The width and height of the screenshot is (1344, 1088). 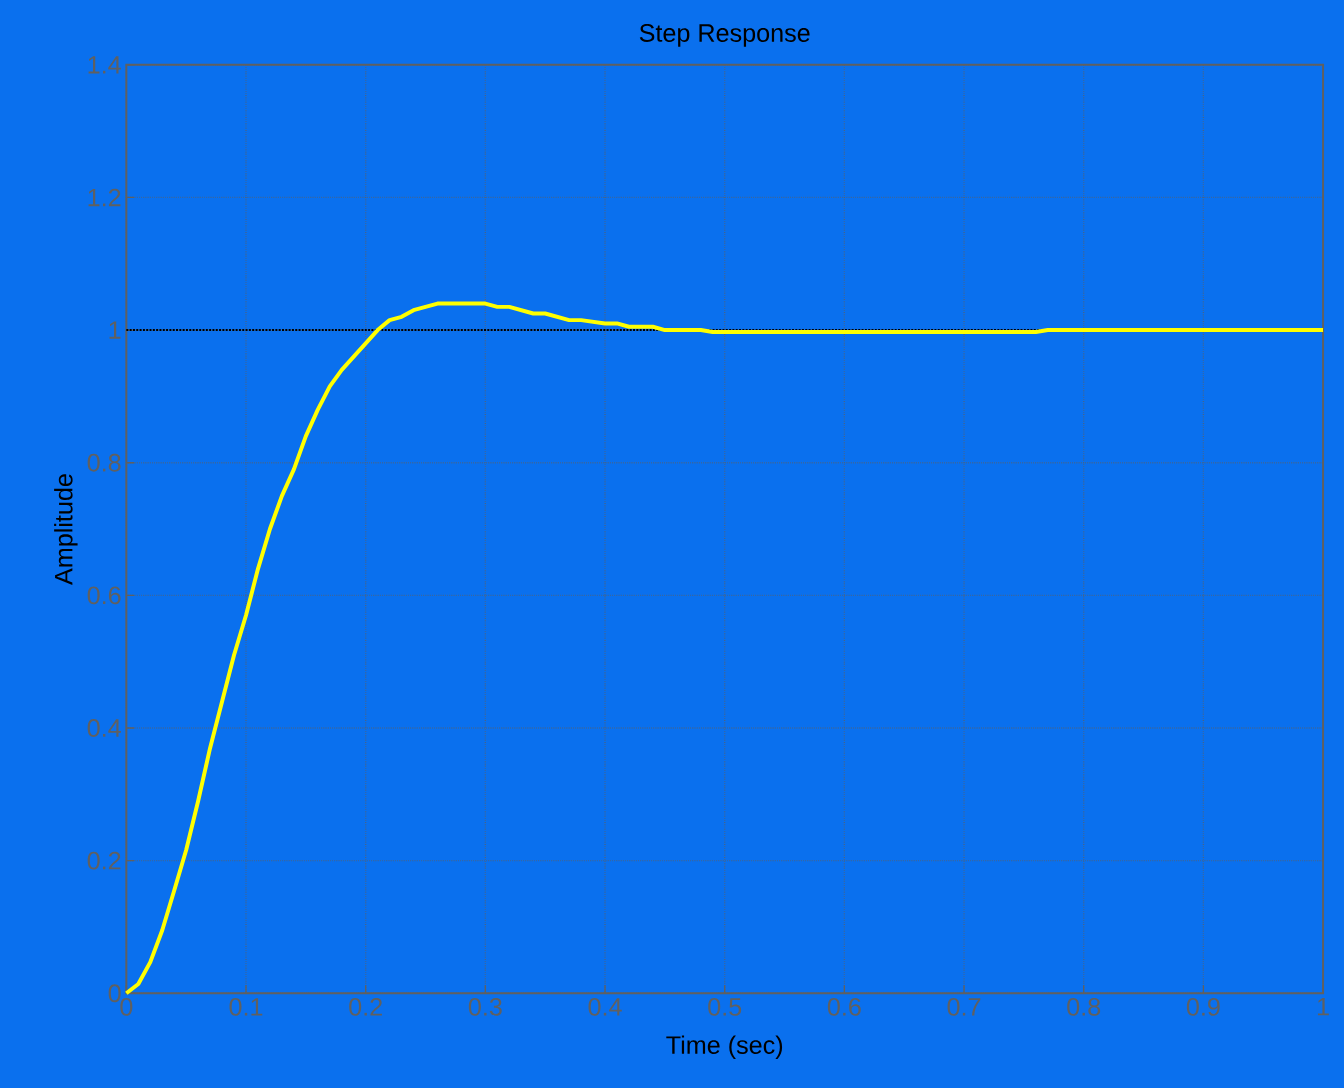 What do you see at coordinates (605, 1006) in the screenshot?
I see `x-tick-label: 0.4` at bounding box center [605, 1006].